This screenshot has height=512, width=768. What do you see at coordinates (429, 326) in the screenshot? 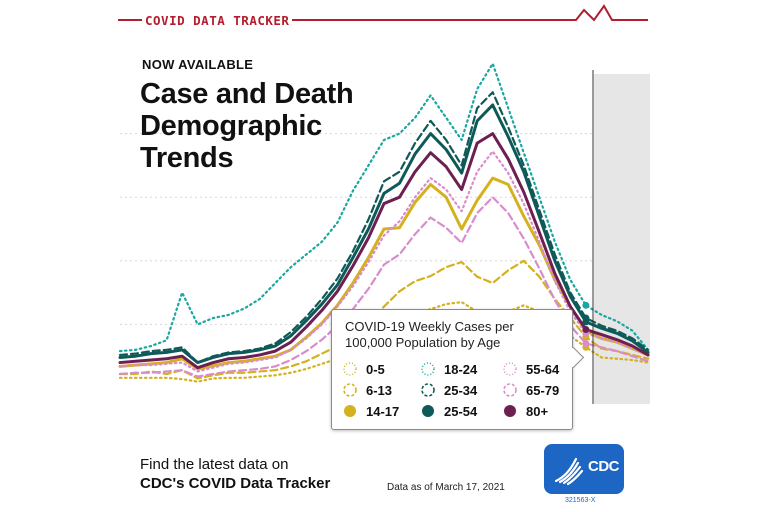
I see `legend-title-line-1: COVID-19 Weekly Cases per` at bounding box center [429, 326].